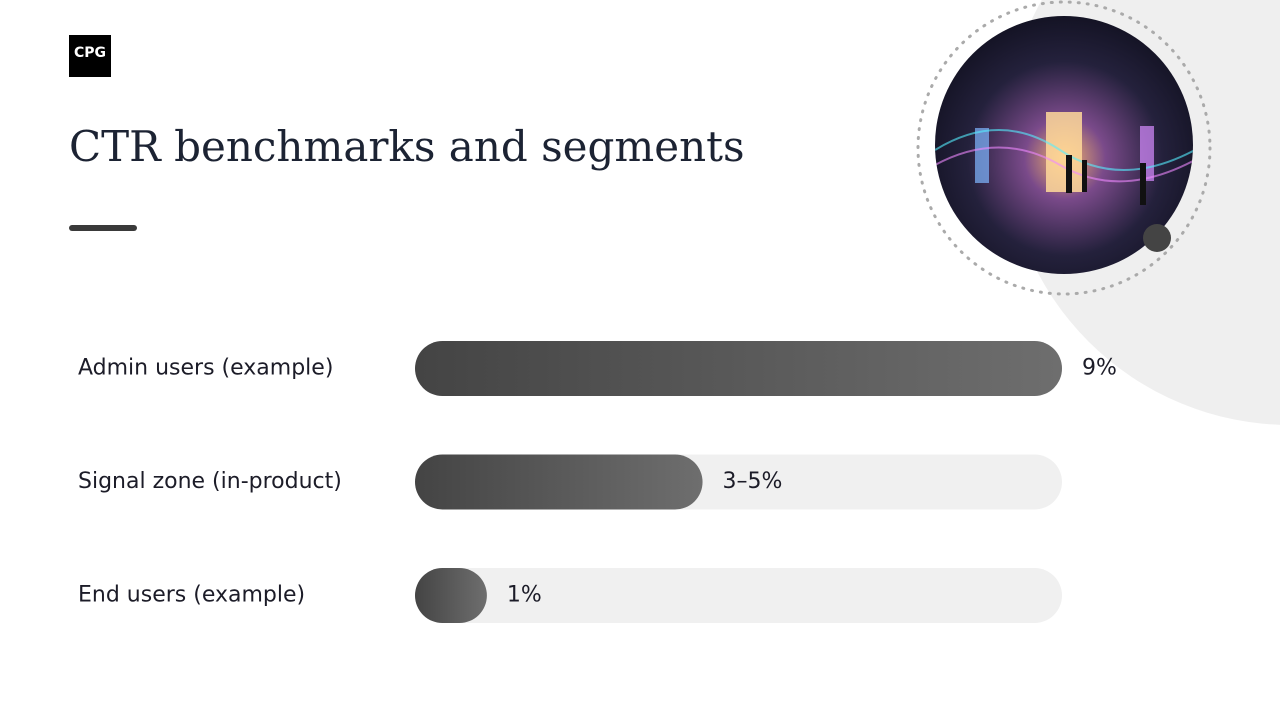 The width and height of the screenshot is (1280, 720). Describe the element at coordinates (210, 481) in the screenshot. I see `category-label: Signal zone (in-product)` at that location.